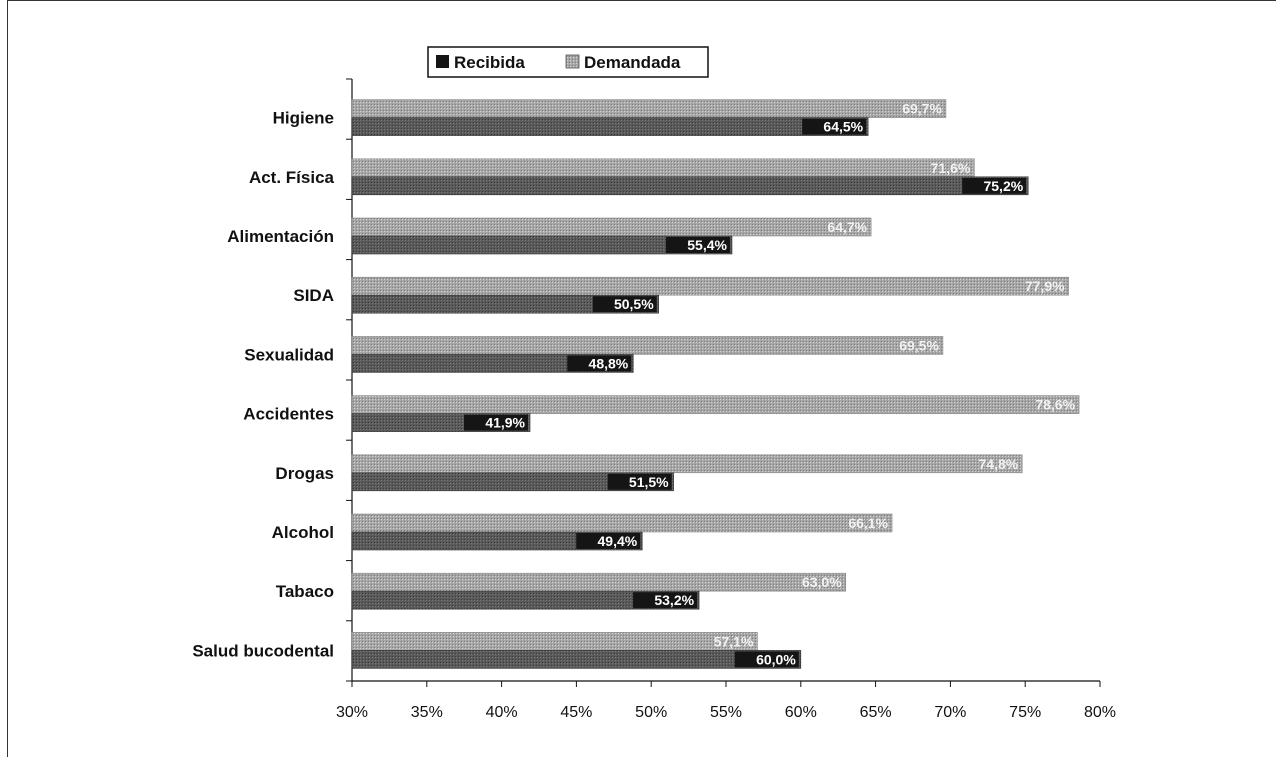 This screenshot has height=757, width=1276. What do you see at coordinates (674, 600) in the screenshot?
I see `data-label-recibida: 53,2%` at bounding box center [674, 600].